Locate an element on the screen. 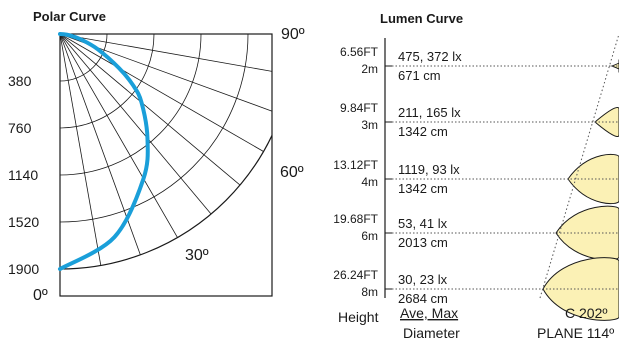 Image resolution: width=619 pixels, height=349 pixels. radial-tick-label: 1140 is located at coordinates (23, 175).